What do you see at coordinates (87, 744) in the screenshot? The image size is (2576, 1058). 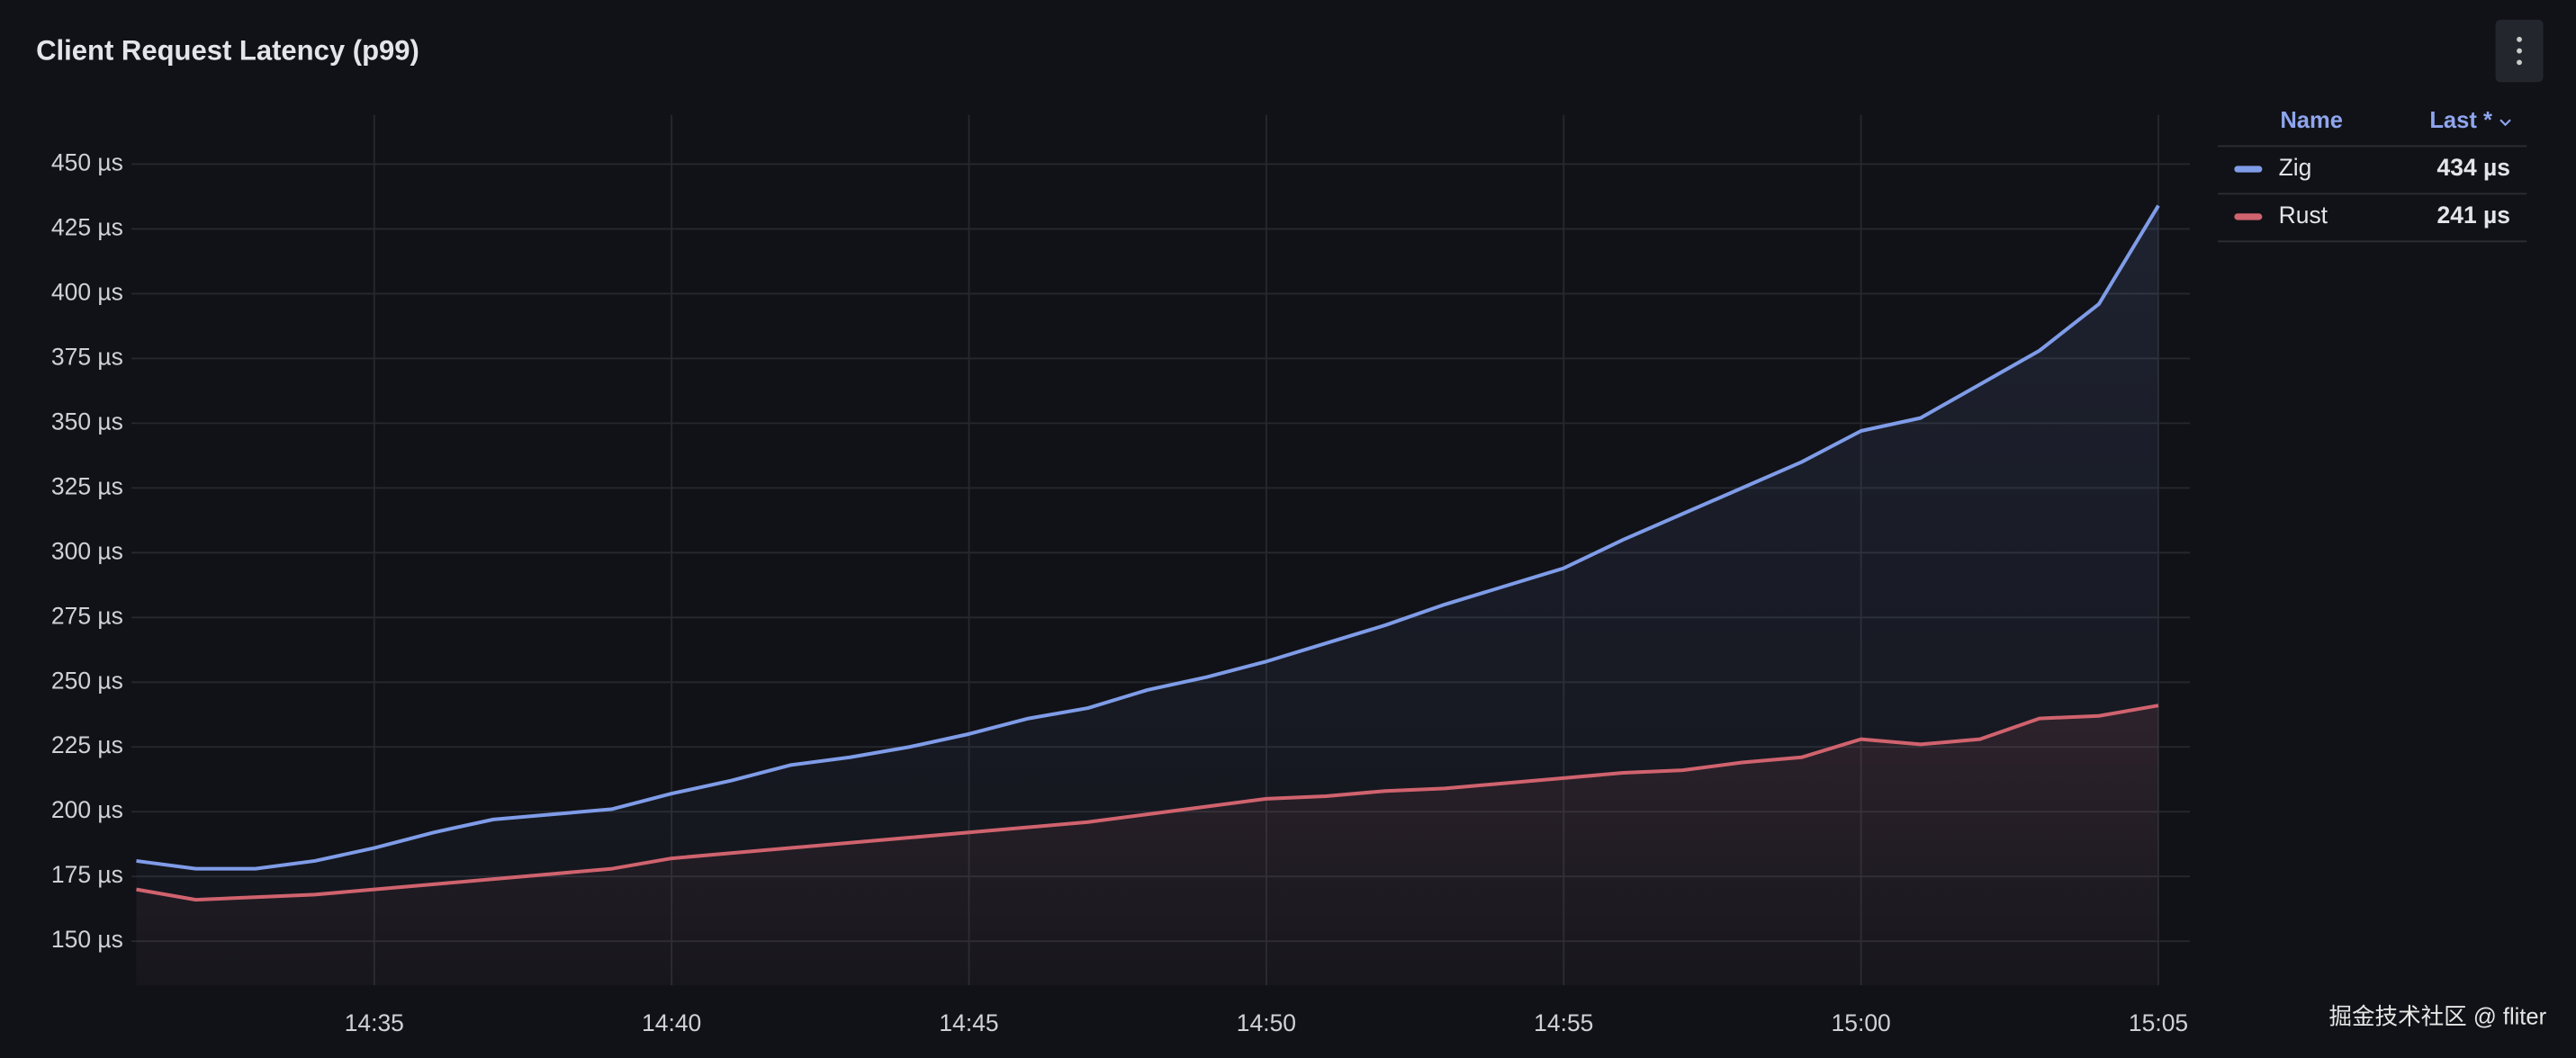 I see `y-tick-label: 225 µs` at bounding box center [87, 744].